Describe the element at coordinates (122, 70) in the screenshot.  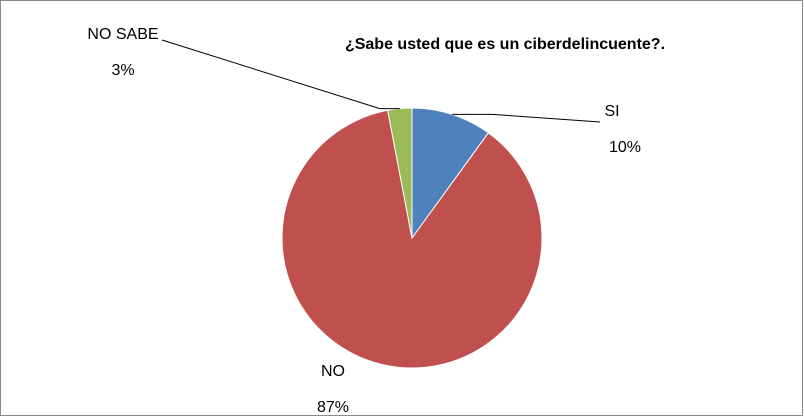
I see `slice-value-label: 3%` at that location.